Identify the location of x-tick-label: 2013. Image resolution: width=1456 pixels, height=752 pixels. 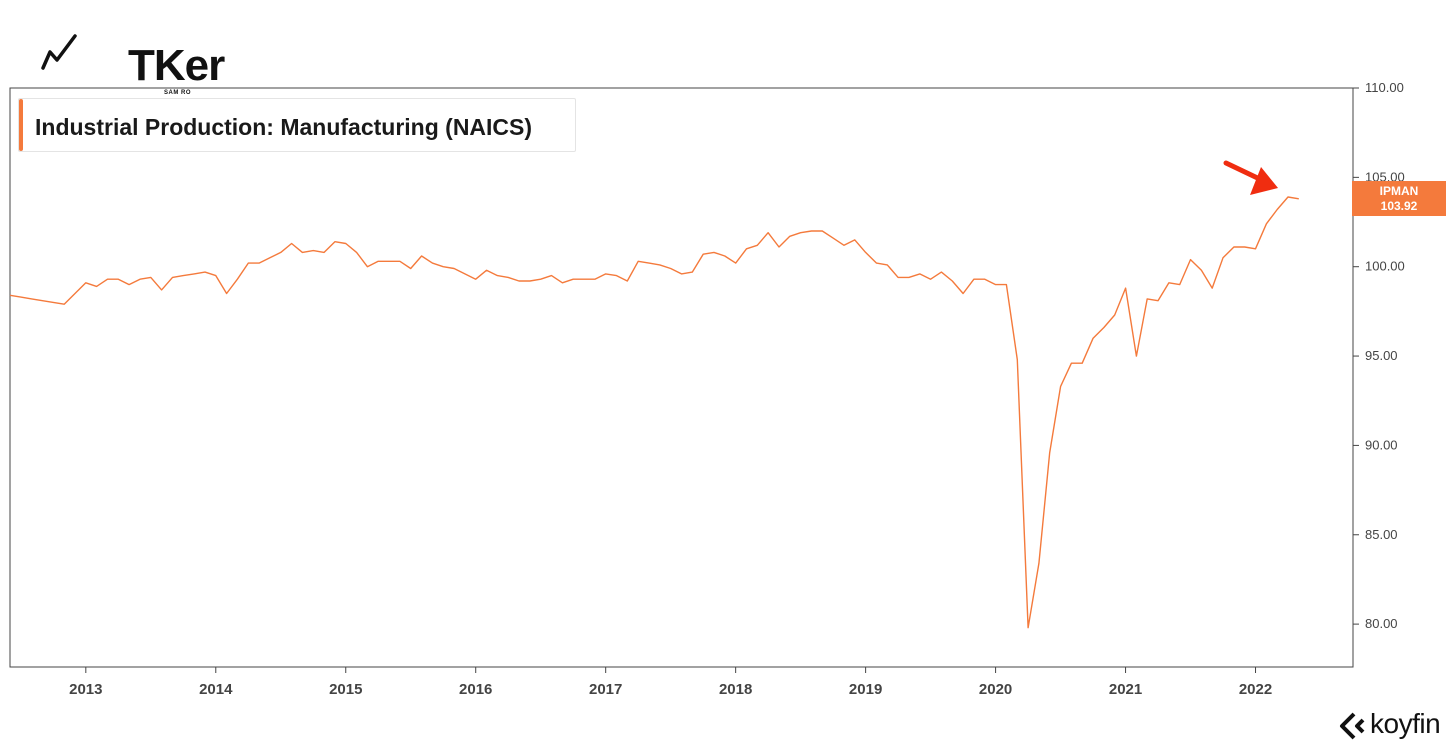
(85, 689).